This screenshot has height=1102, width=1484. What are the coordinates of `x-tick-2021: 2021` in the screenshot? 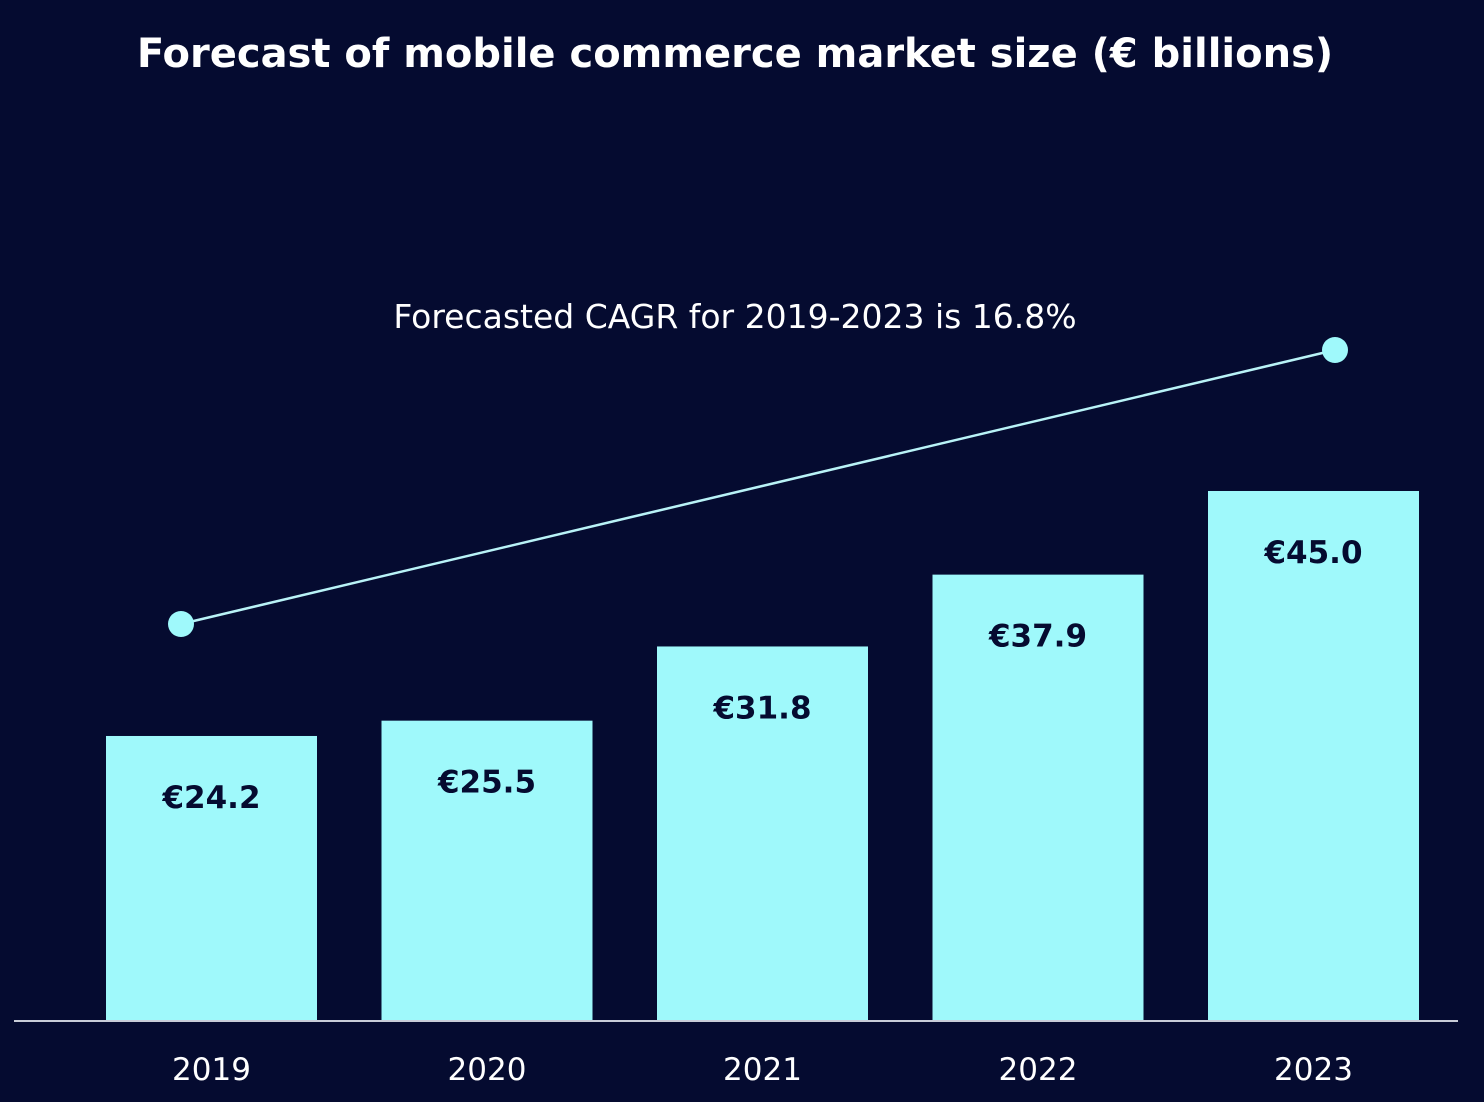 It's located at (762, 1070).